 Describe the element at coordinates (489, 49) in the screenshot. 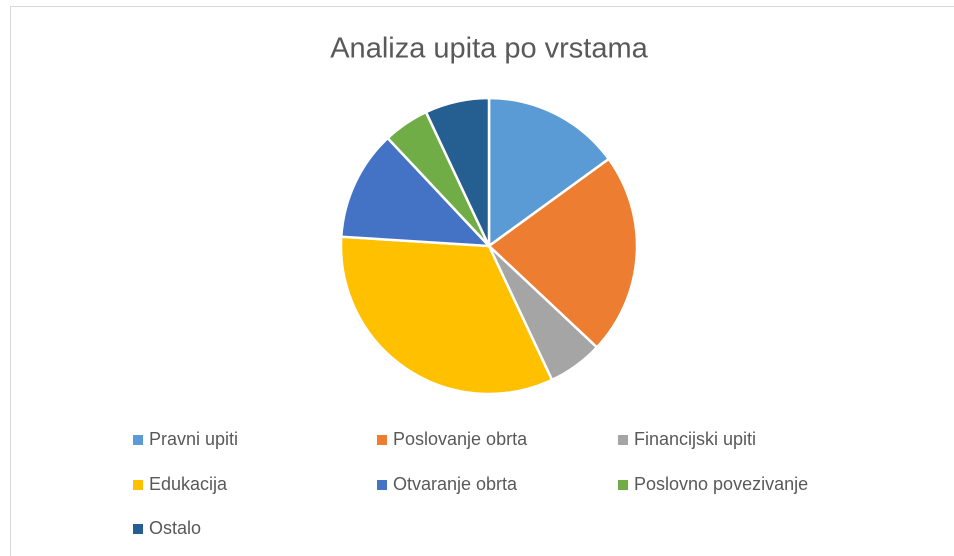

I see `chart-title: Analiza upita po vrstama` at that location.